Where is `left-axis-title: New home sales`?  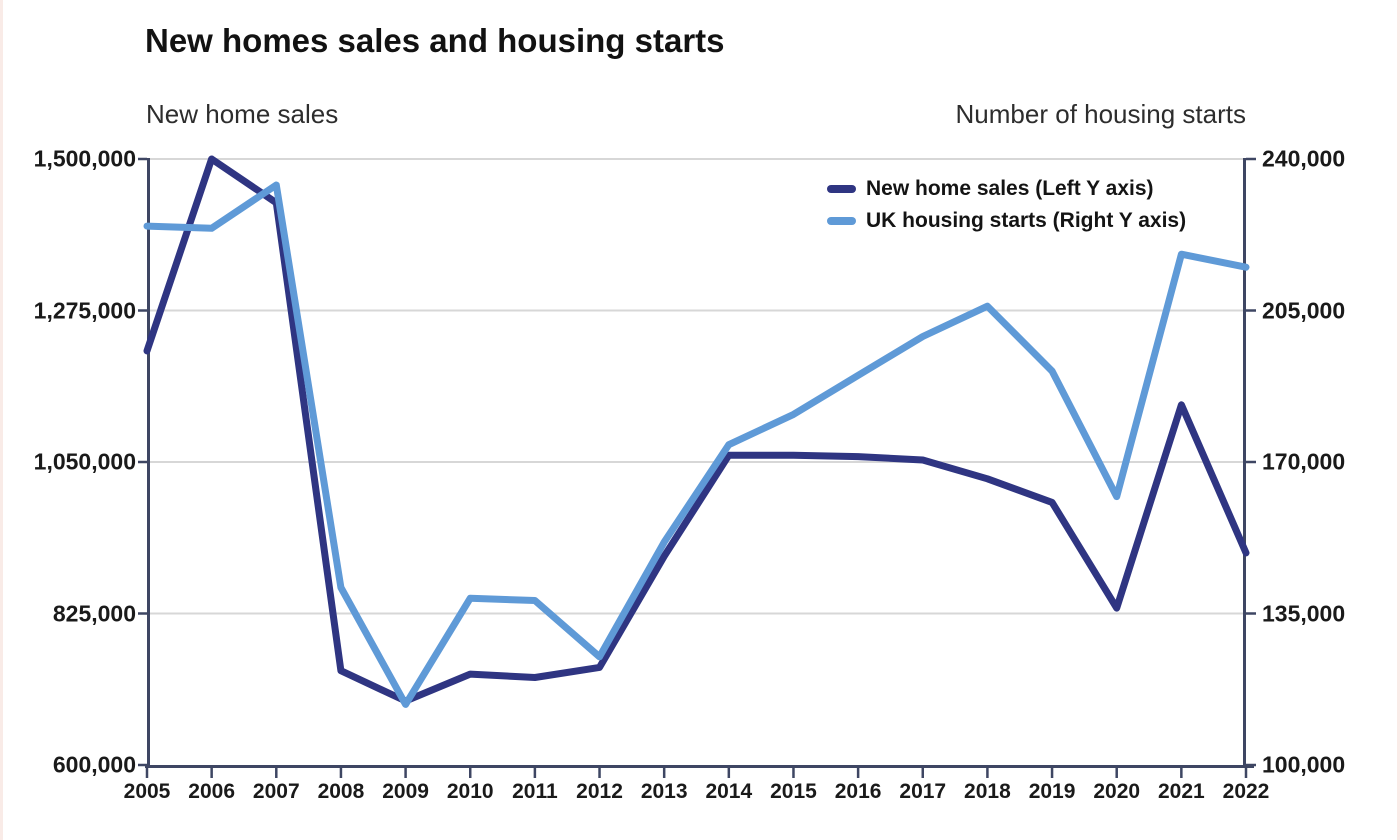
left-axis-title: New home sales is located at coordinates (242, 114).